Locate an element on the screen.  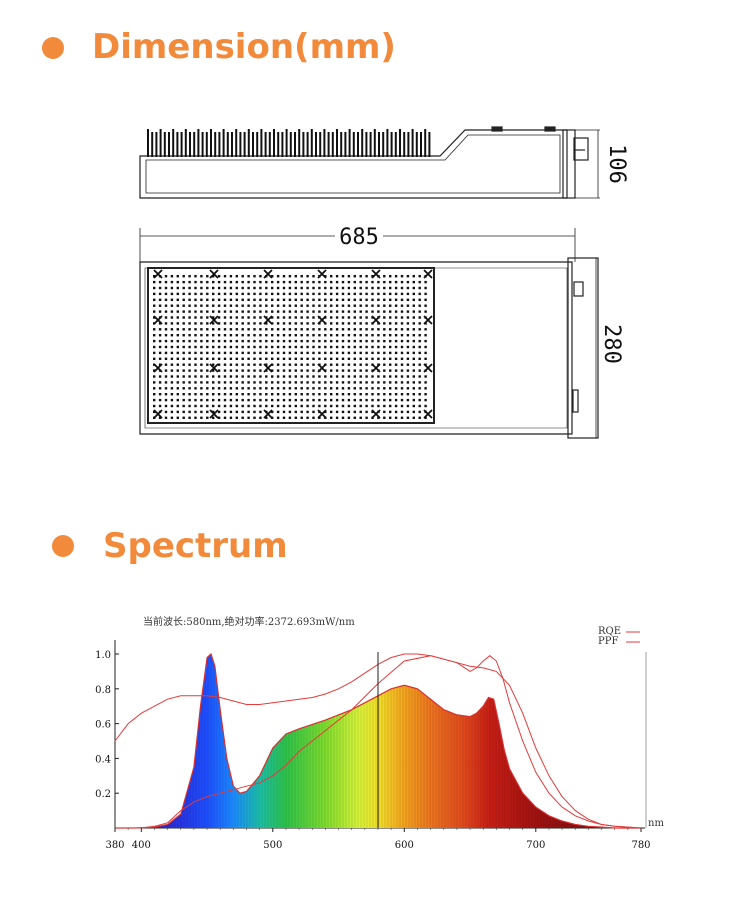
y-tick-label: 0.4 is located at coordinates (103, 759).